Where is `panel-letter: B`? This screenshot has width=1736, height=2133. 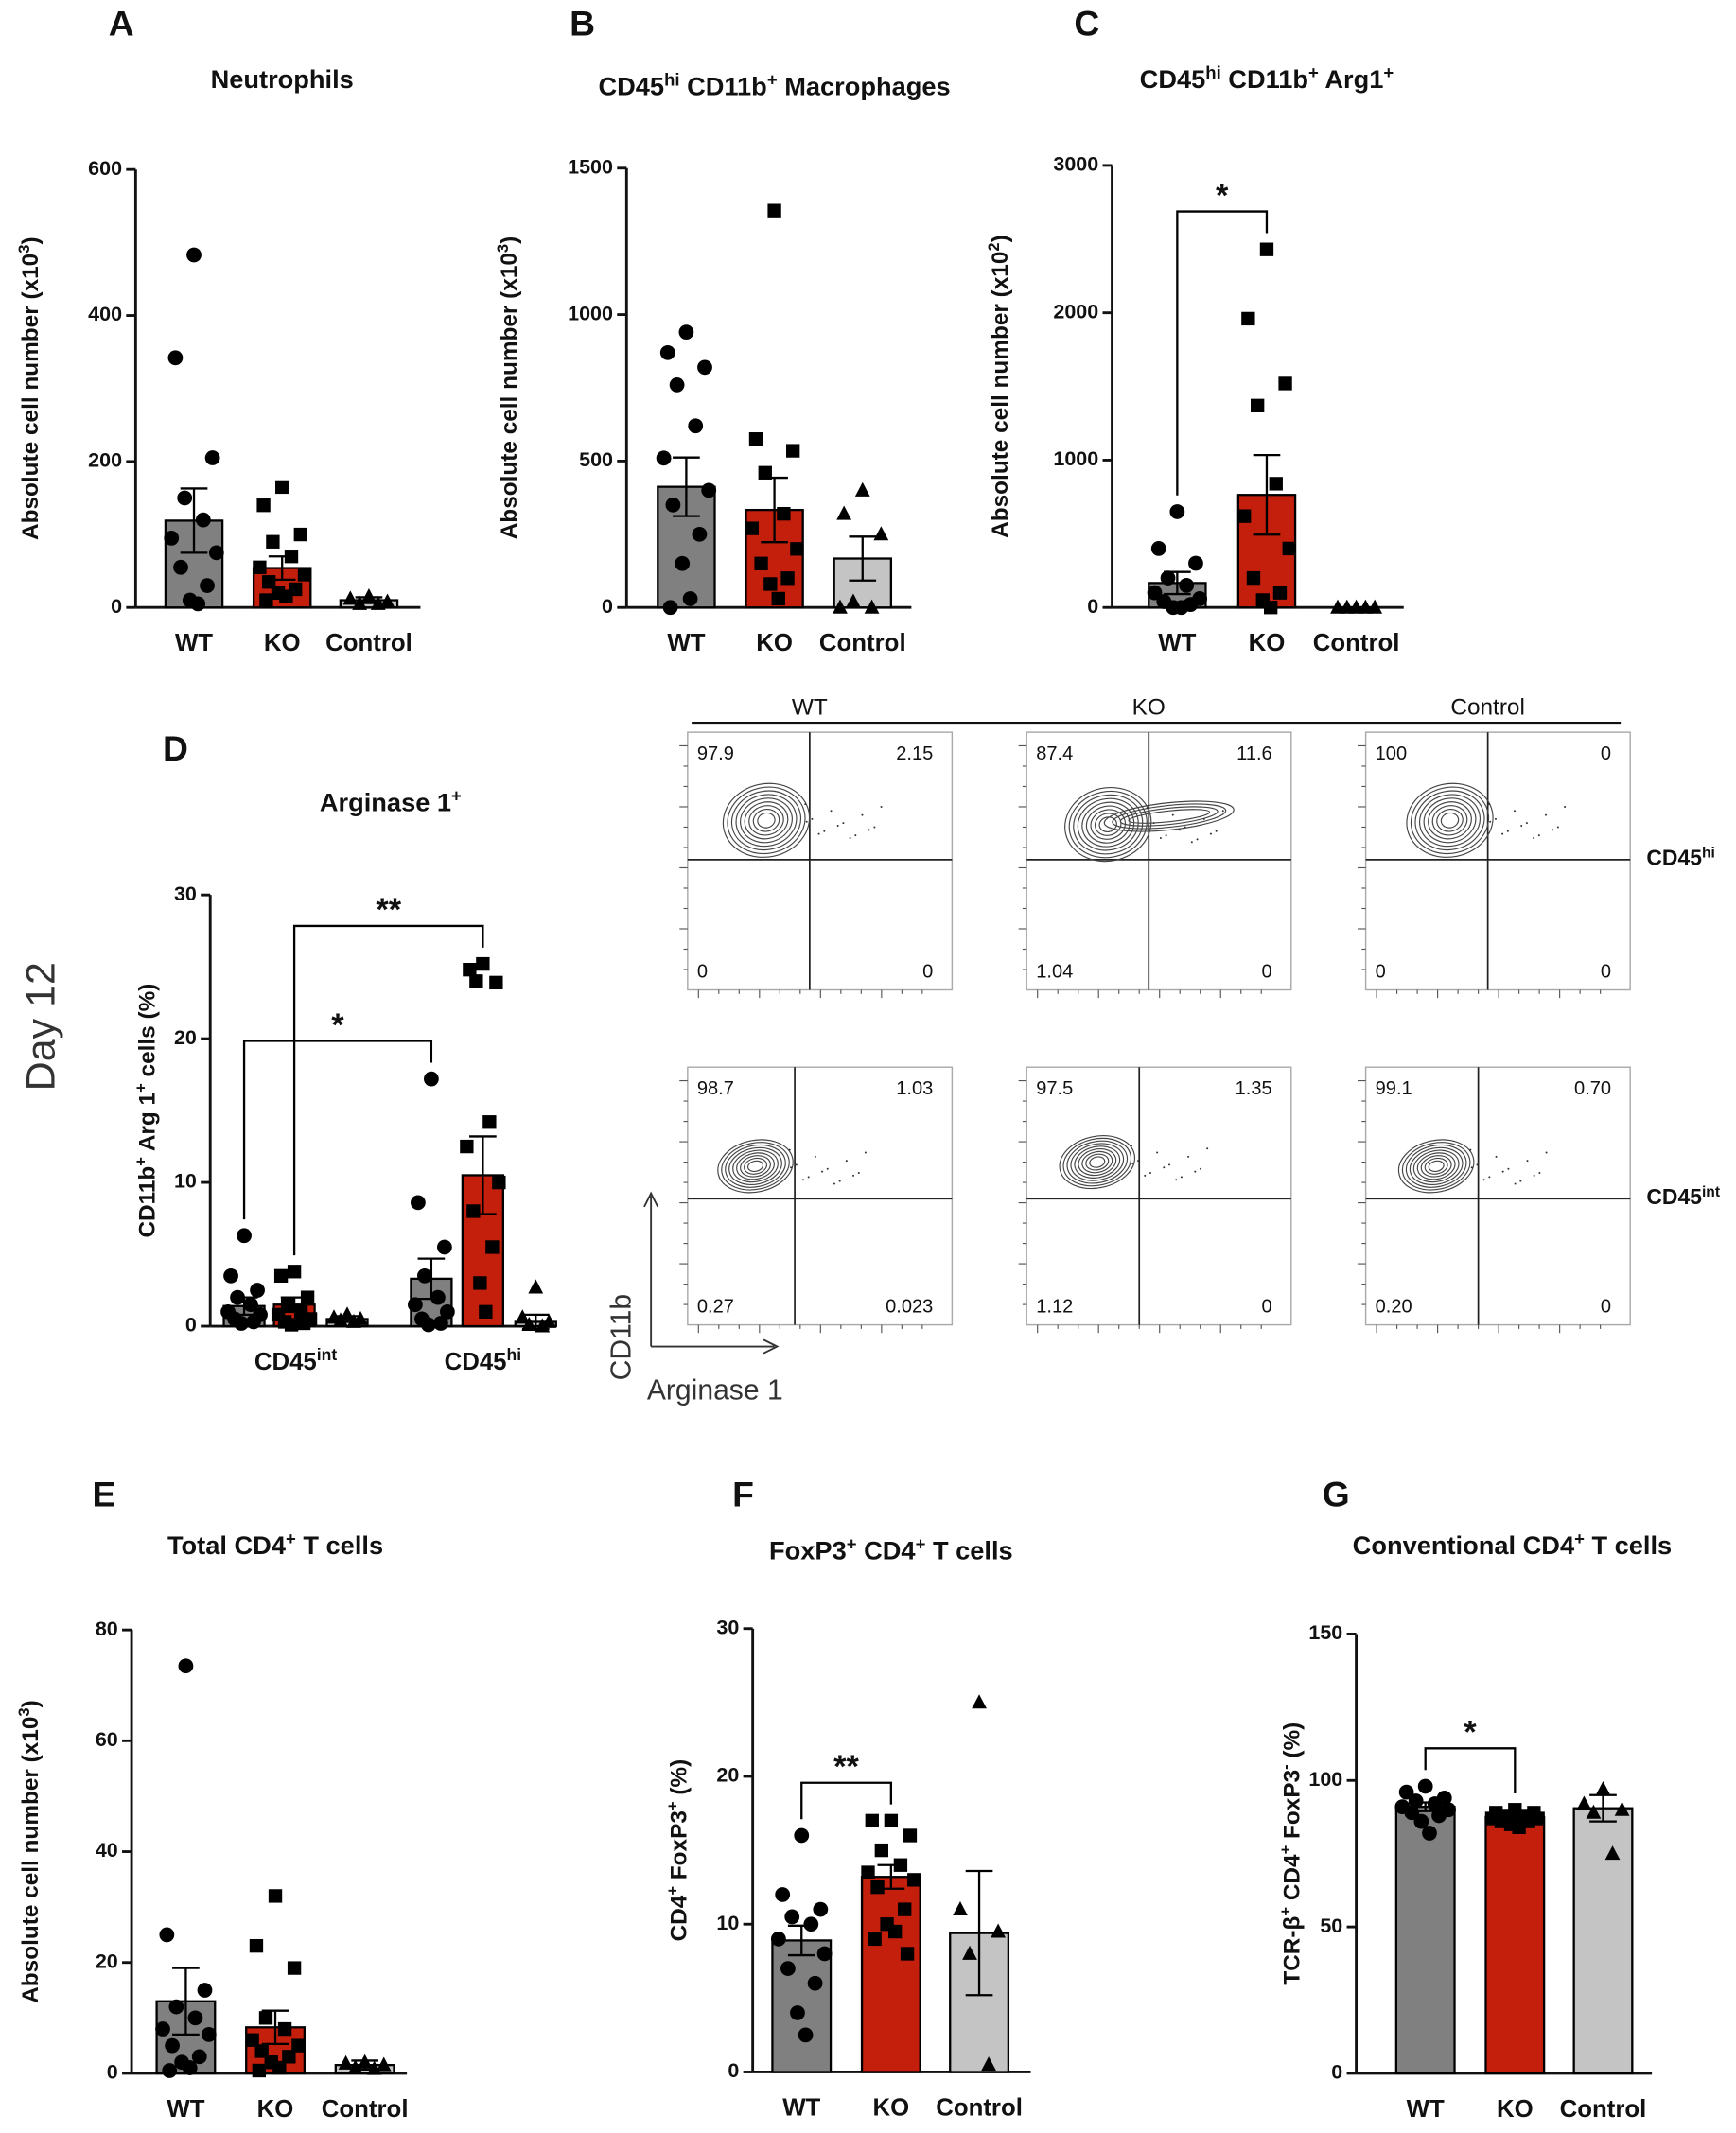
panel-letter: B is located at coordinates (582, 23).